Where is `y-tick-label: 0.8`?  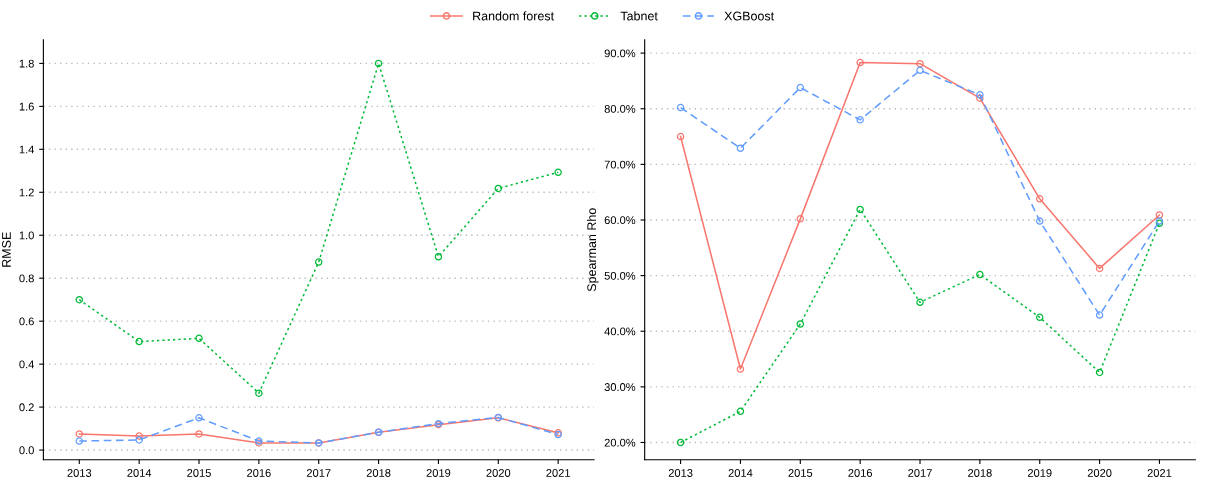 y-tick-label: 0.8 is located at coordinates (26, 278).